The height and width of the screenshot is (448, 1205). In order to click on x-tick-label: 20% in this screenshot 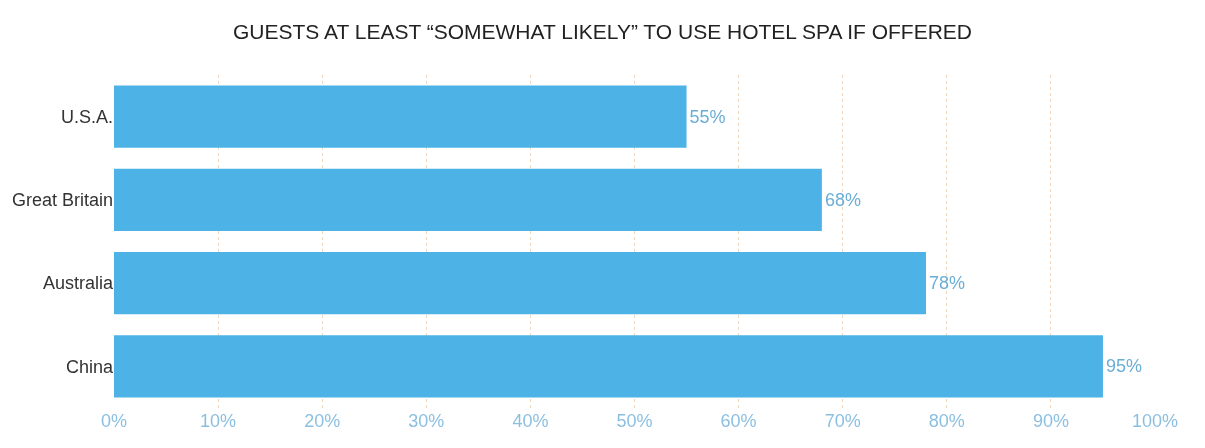, I will do `click(322, 421)`.